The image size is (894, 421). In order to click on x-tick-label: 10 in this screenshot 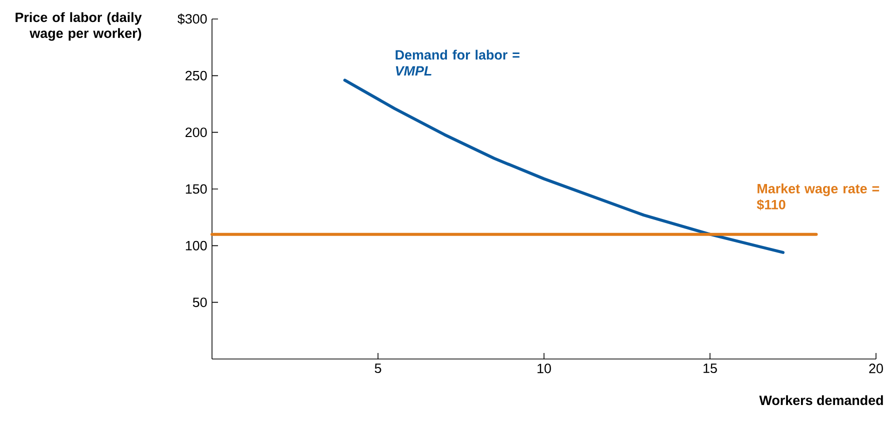, I will do `click(544, 369)`.